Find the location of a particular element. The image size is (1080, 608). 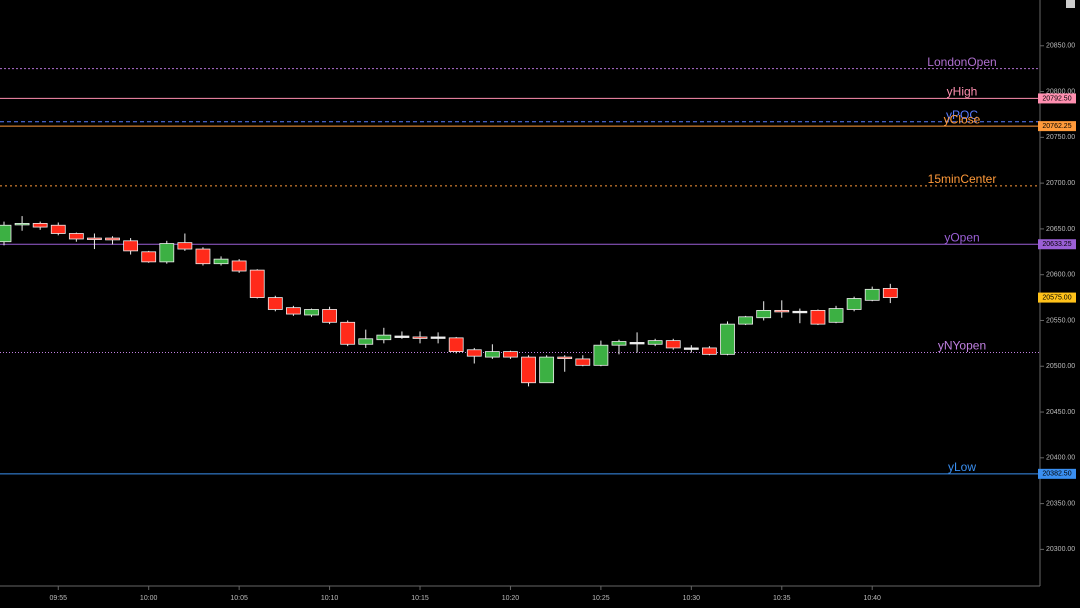

last-price-label: 20575.00 is located at coordinates (1056, 297).